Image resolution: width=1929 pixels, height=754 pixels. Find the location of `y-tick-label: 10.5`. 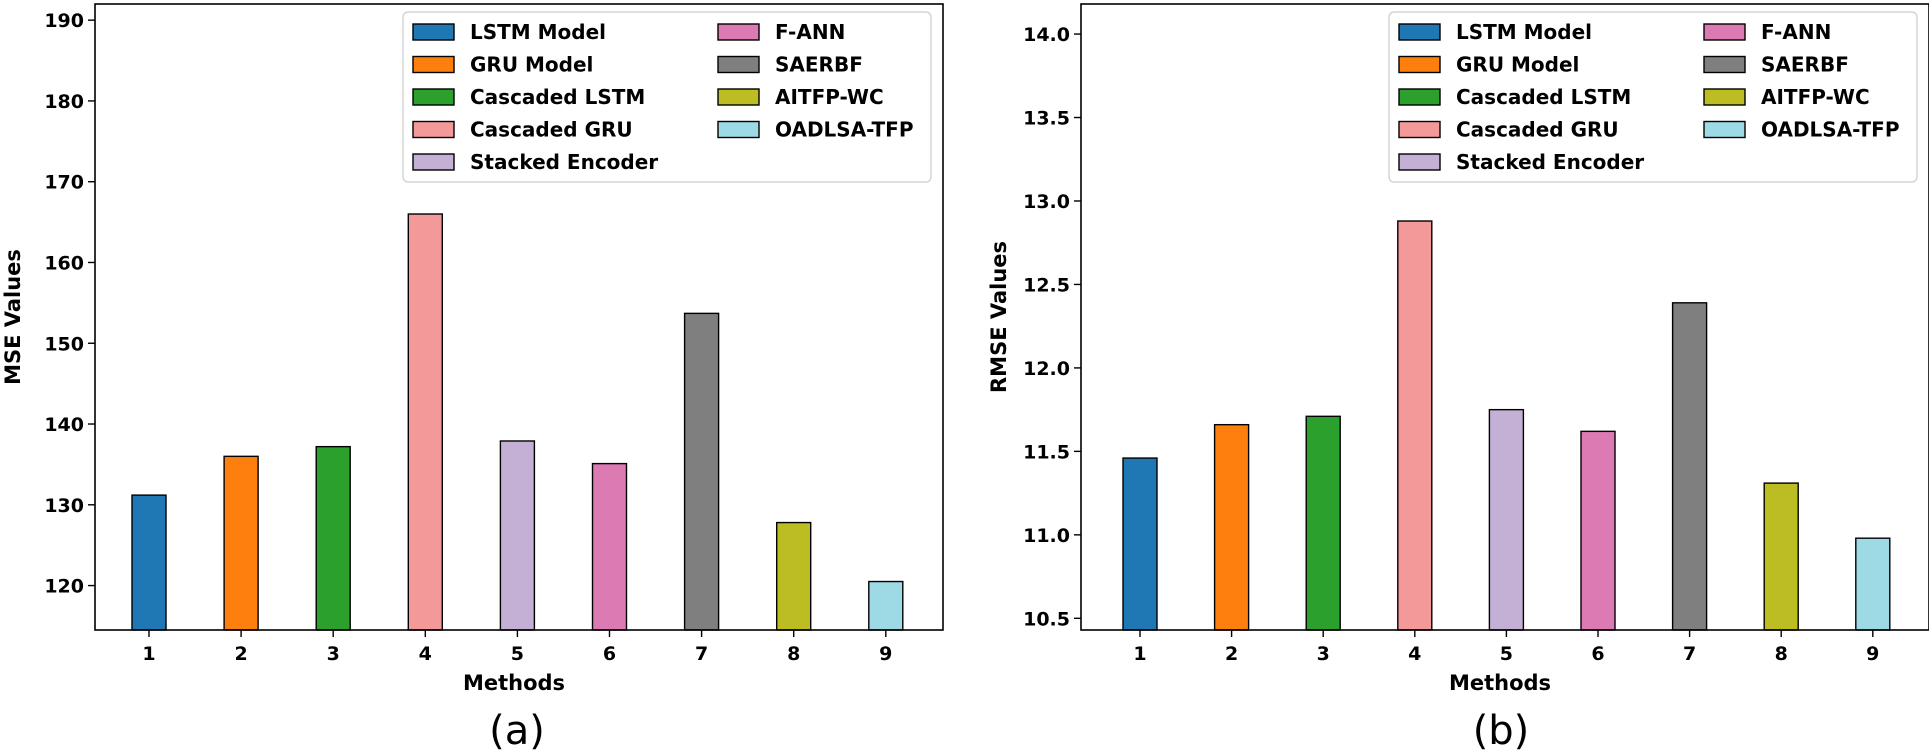

y-tick-label: 10.5 is located at coordinates (1046, 619).